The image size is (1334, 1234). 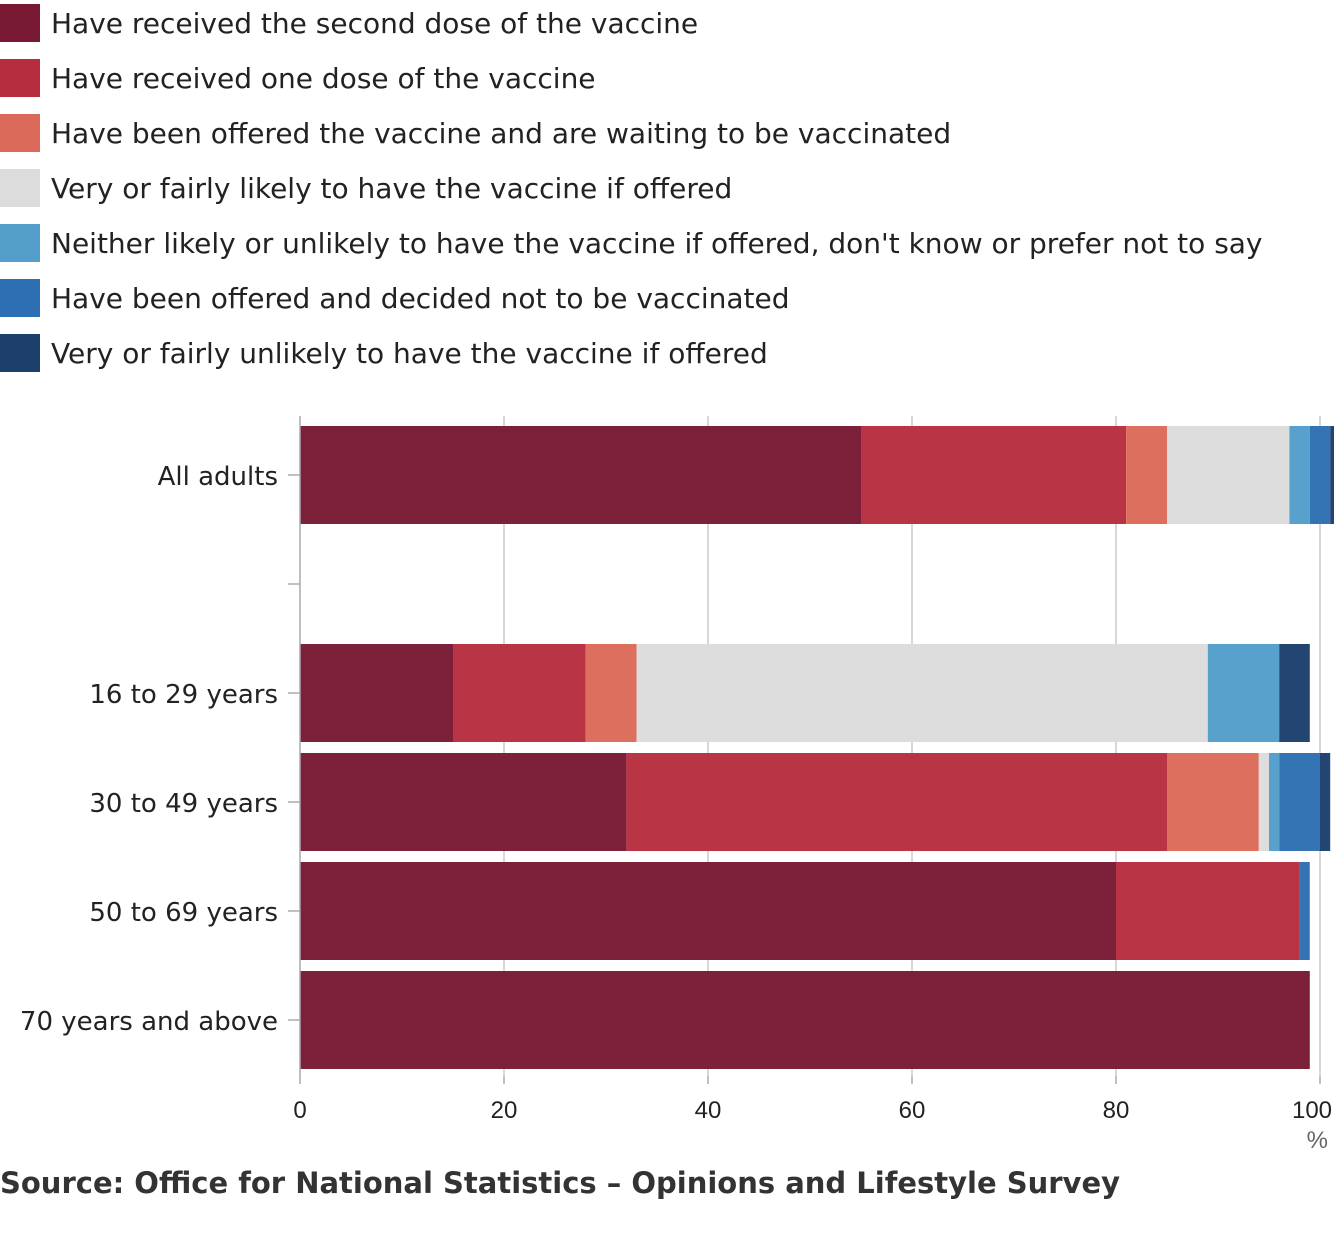 What do you see at coordinates (912, 1110) in the screenshot?
I see `x-tick-label: 60` at bounding box center [912, 1110].